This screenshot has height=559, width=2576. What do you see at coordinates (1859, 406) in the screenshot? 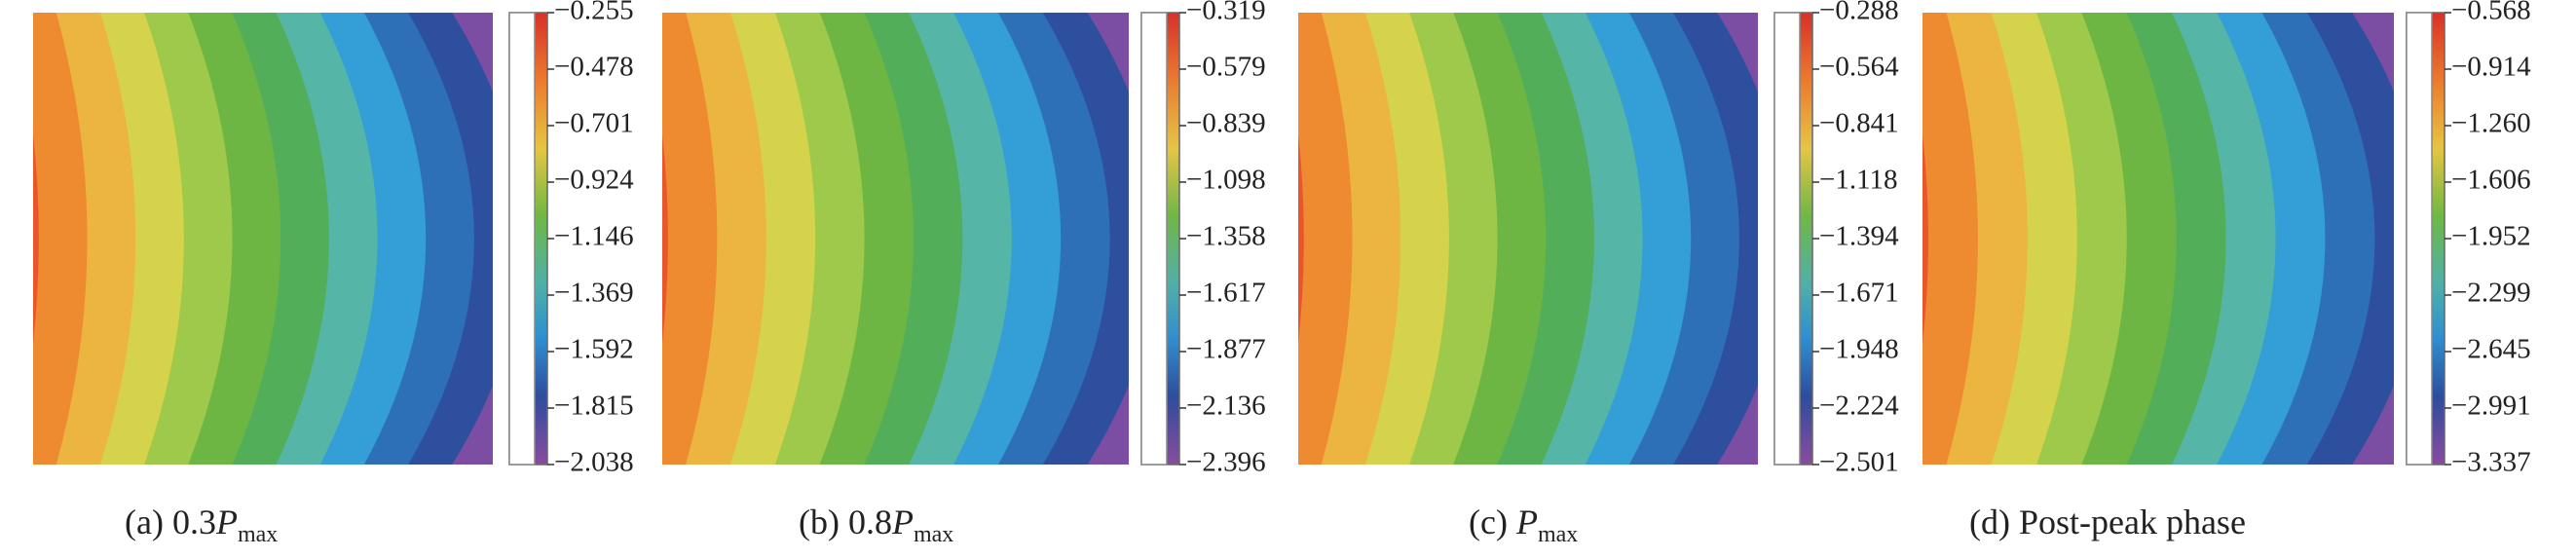
I see `tick-label: −2.224` at bounding box center [1859, 406].